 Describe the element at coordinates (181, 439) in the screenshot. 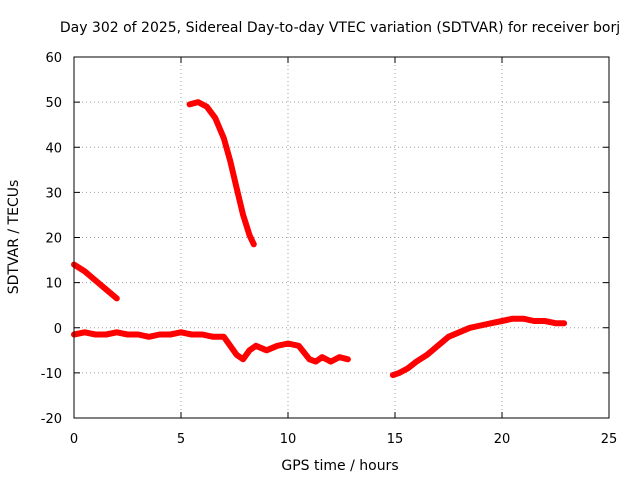

I see `x-tick-label: 5` at that location.